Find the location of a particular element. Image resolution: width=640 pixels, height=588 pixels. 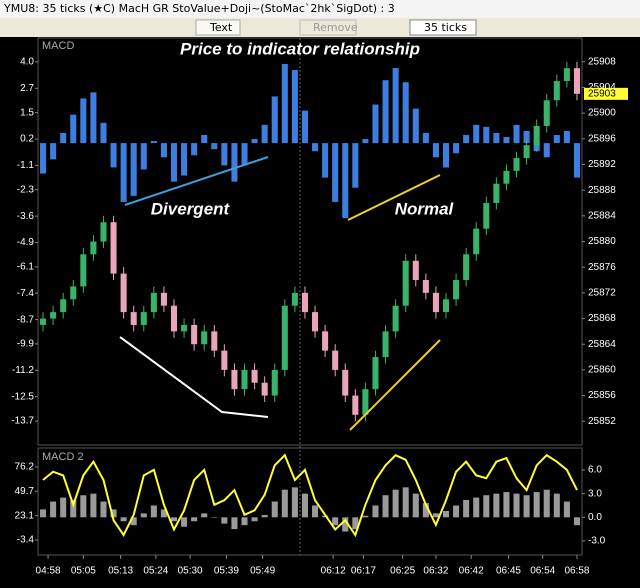

y2-tick-label: 25852 is located at coordinates (602, 421).